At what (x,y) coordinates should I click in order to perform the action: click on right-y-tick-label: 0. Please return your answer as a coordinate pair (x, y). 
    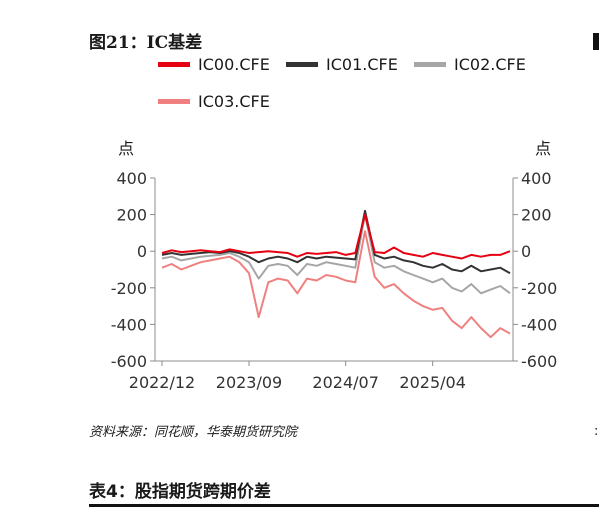
    Looking at the image, I should click on (526, 251).